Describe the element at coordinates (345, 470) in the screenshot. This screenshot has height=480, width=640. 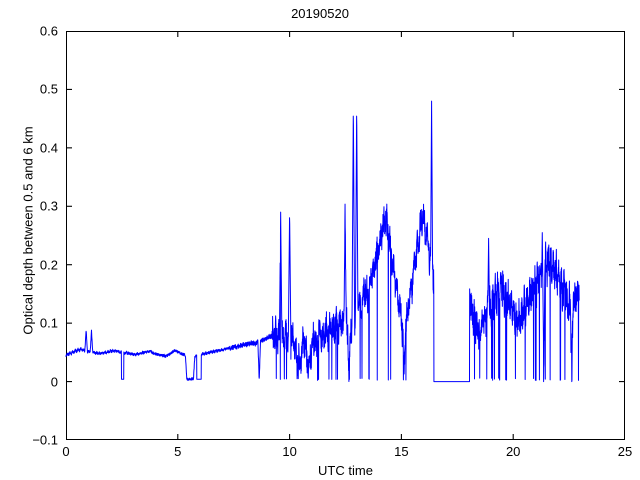
I see `x-axis-label: UTC time` at that location.